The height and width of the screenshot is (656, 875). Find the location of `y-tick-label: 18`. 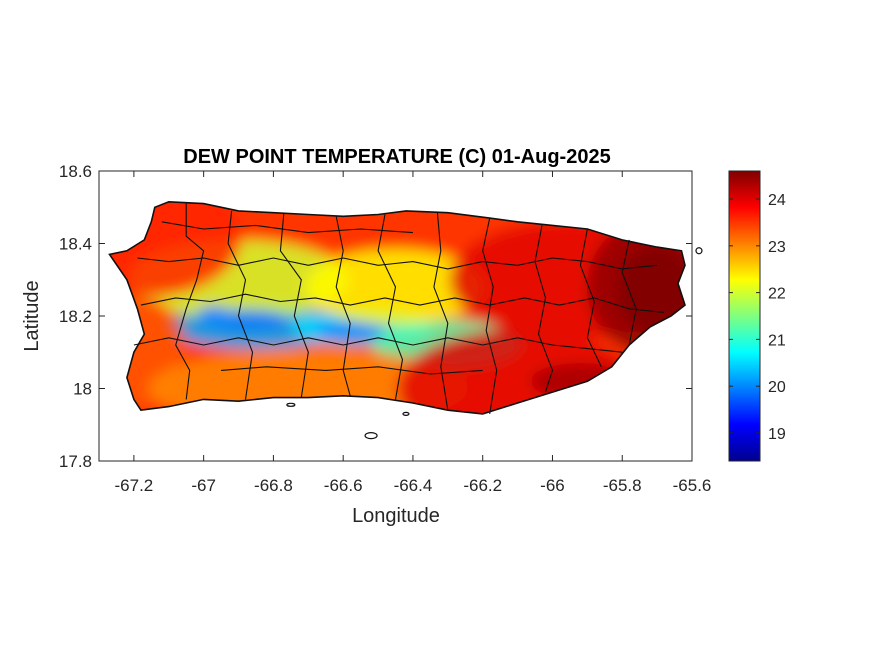

y-tick-label: 18 is located at coordinates (82, 389).